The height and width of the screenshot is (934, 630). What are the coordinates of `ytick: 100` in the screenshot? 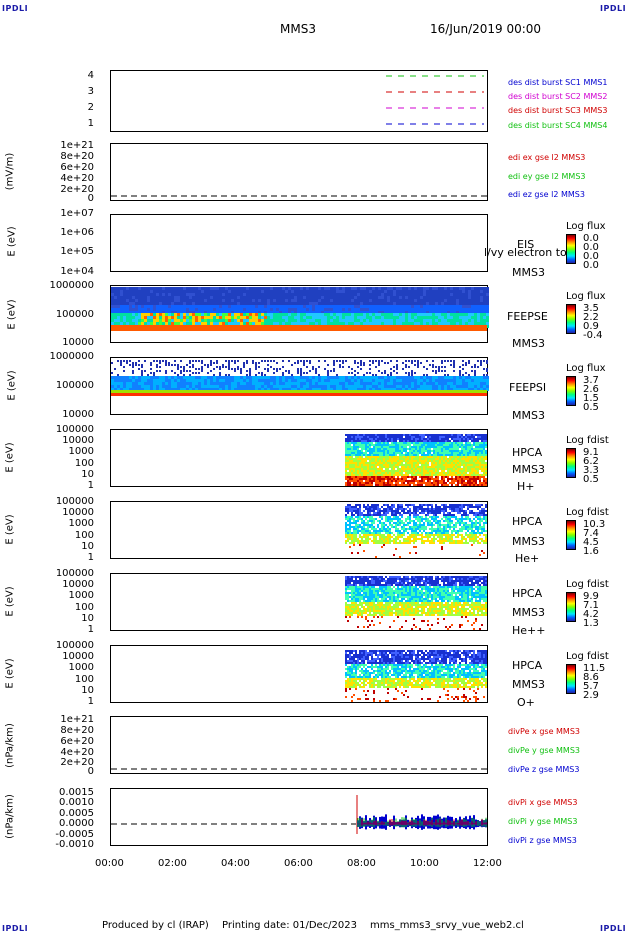 It's located at (84, 679).